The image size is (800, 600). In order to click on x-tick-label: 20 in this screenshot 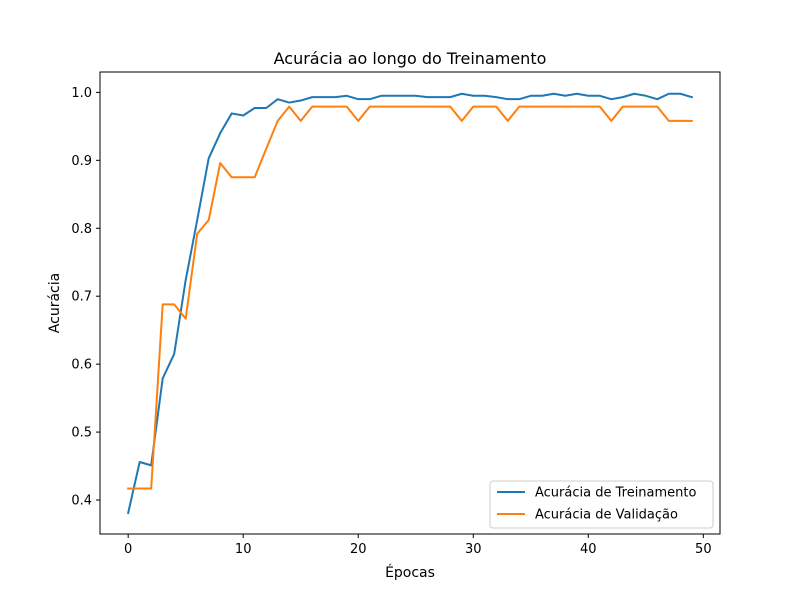, I will do `click(358, 549)`.